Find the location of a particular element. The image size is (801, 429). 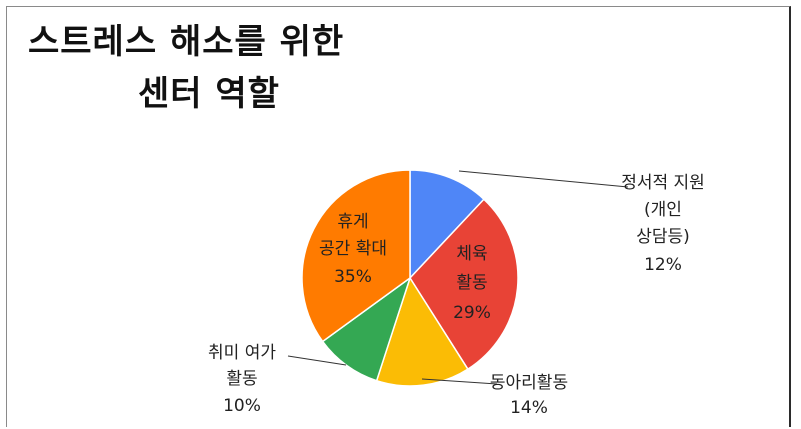

slice-label-1-line-1: 정서적 지원 is located at coordinates (663, 183).